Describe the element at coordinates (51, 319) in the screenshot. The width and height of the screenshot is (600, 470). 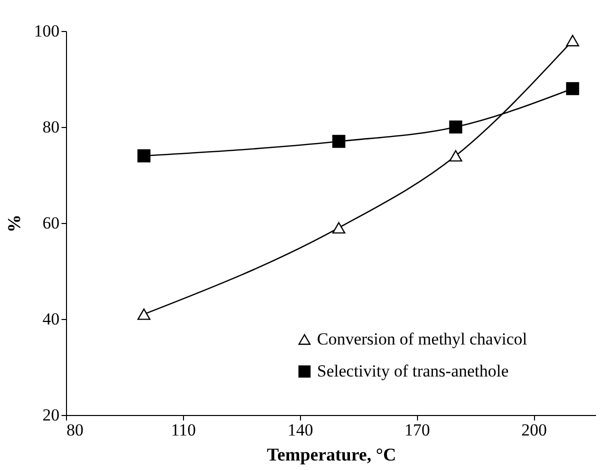
I see `y-tick-label: 40` at that location.